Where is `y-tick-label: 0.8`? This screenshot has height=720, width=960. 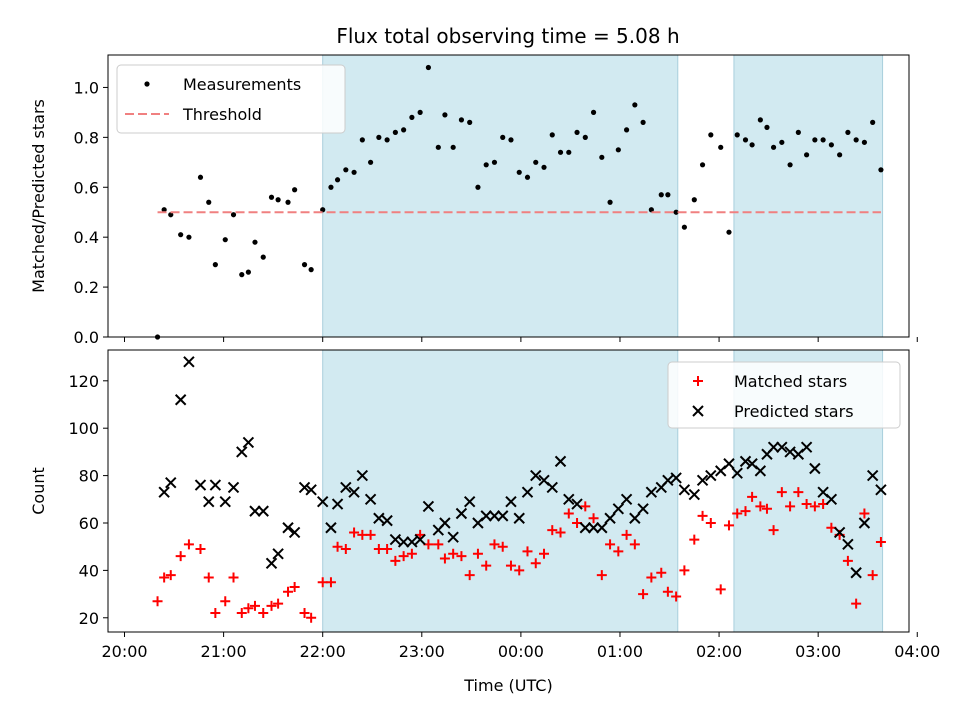 y-tick-label: 0.8 is located at coordinates (86, 137).